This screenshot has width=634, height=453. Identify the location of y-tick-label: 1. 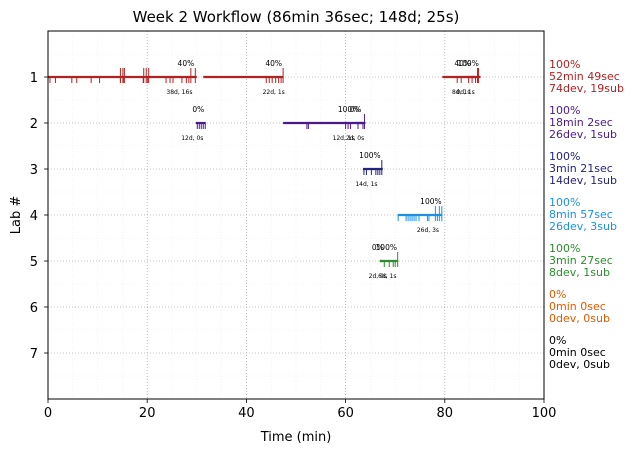
(34, 78).